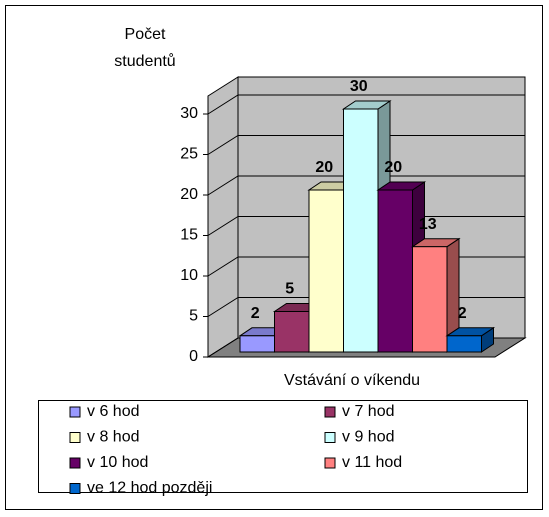  I want to click on legend-label: v 7 hod, so click(368, 411).